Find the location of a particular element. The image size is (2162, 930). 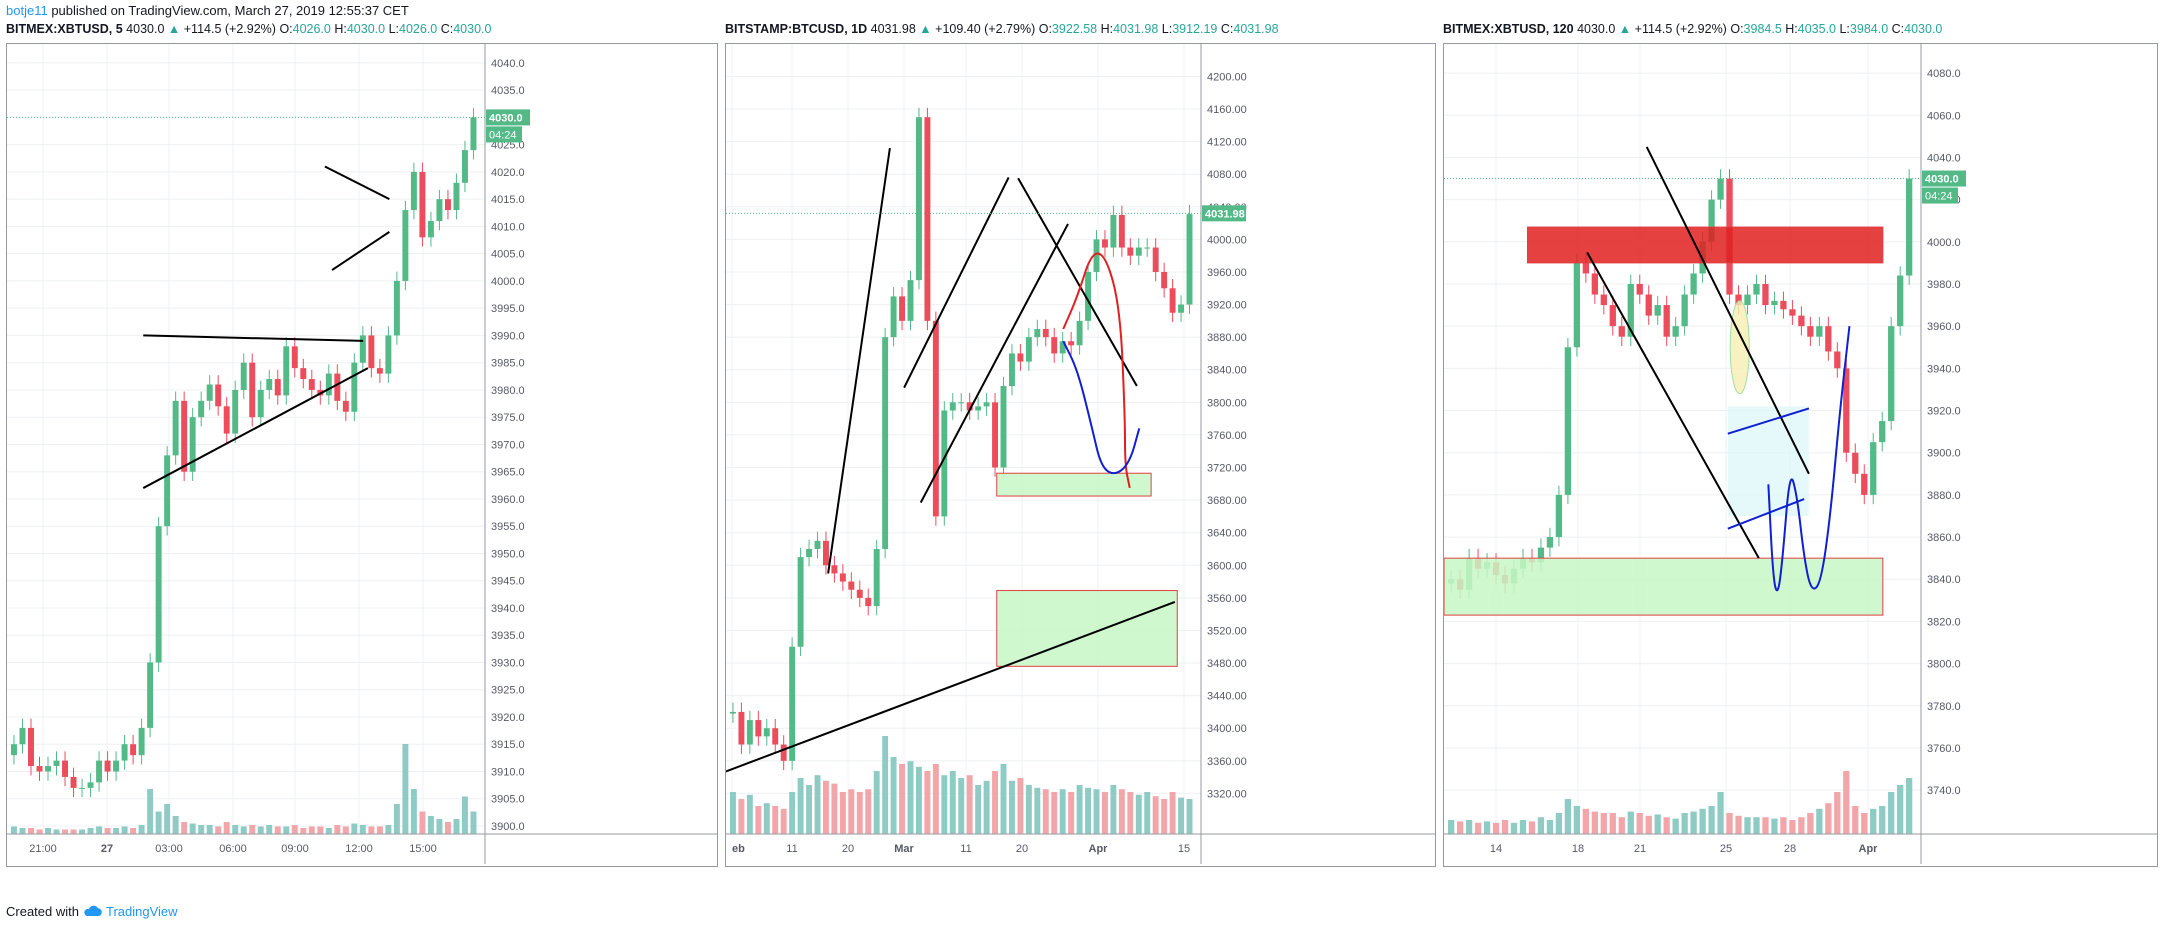

chart2-price-tick: 4160.00 is located at coordinates (1227, 110).